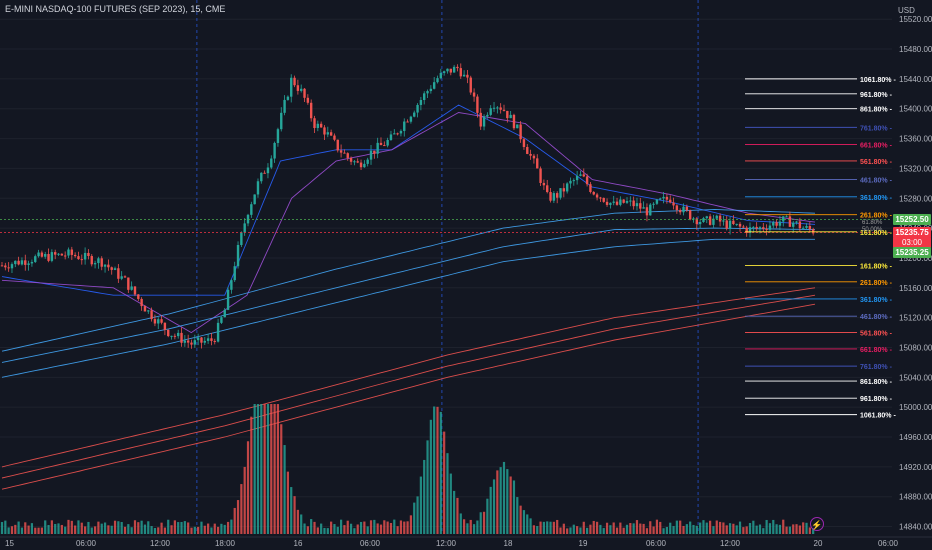 This screenshot has height=550, width=932. I want to click on fib-level-label: 661.80% -, so click(876, 350).